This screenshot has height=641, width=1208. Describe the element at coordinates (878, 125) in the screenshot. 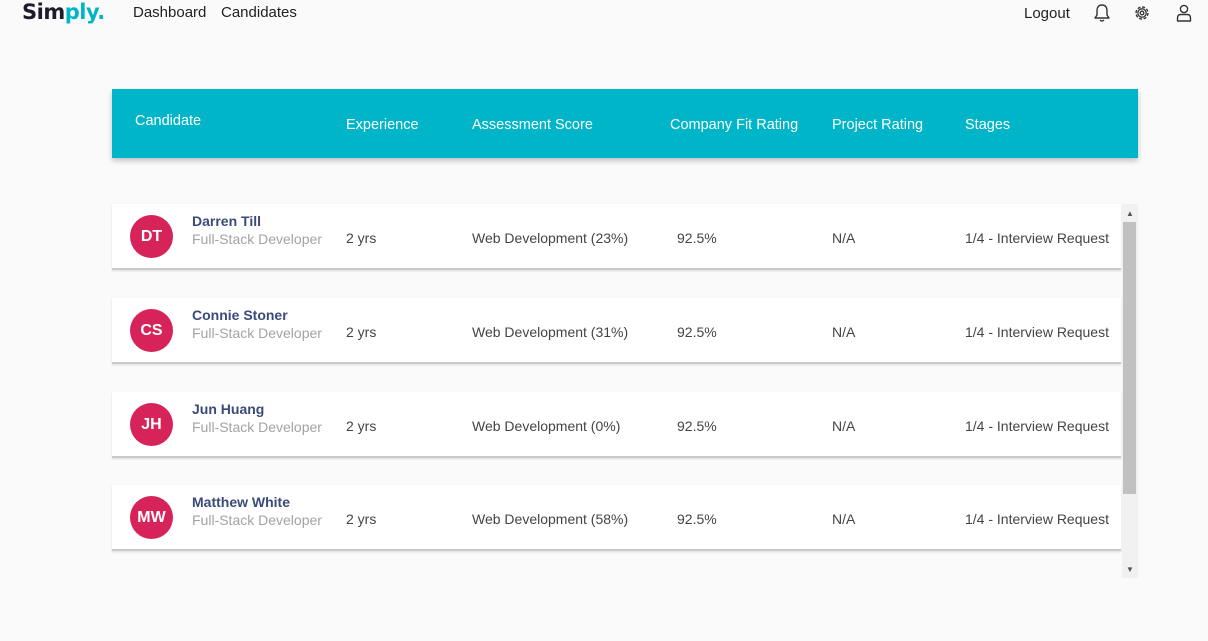

I see `header-project-rating: Project Rating` at that location.